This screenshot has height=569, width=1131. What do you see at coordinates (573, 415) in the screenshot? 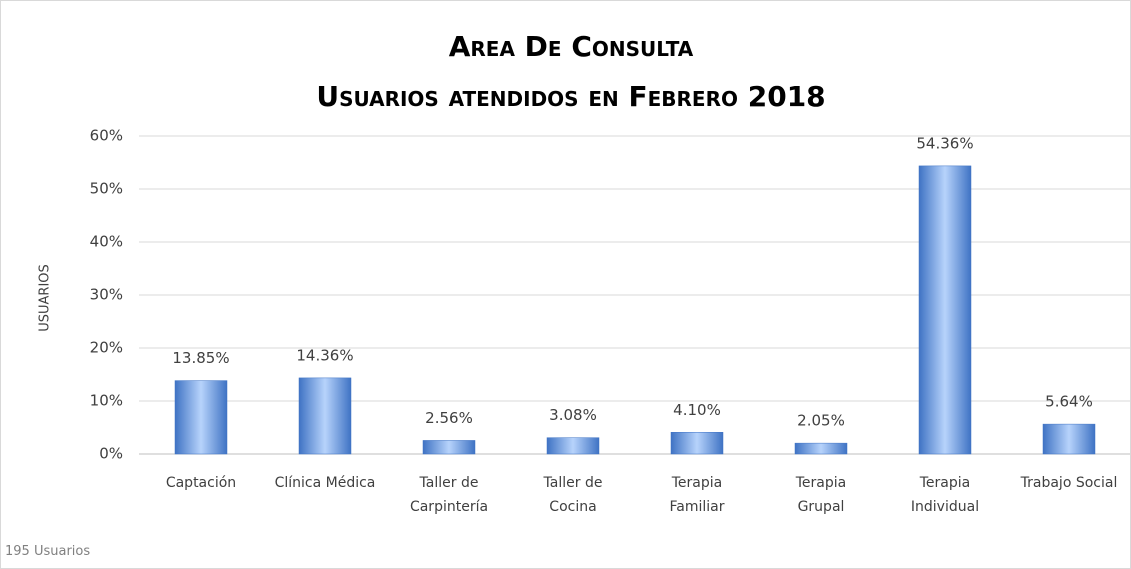
I see `data-label: 3.08%` at bounding box center [573, 415].